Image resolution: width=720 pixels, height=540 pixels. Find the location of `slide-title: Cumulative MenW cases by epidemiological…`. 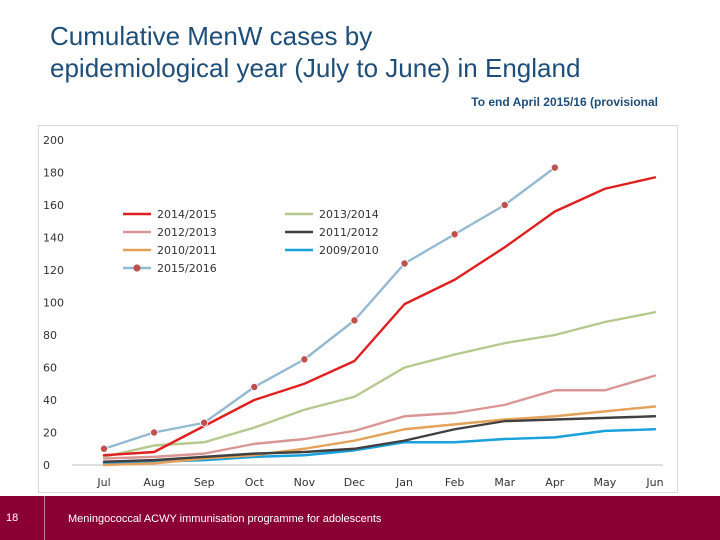

slide-title: Cumulative MenW cases by epidemiological… is located at coordinates (370, 52).